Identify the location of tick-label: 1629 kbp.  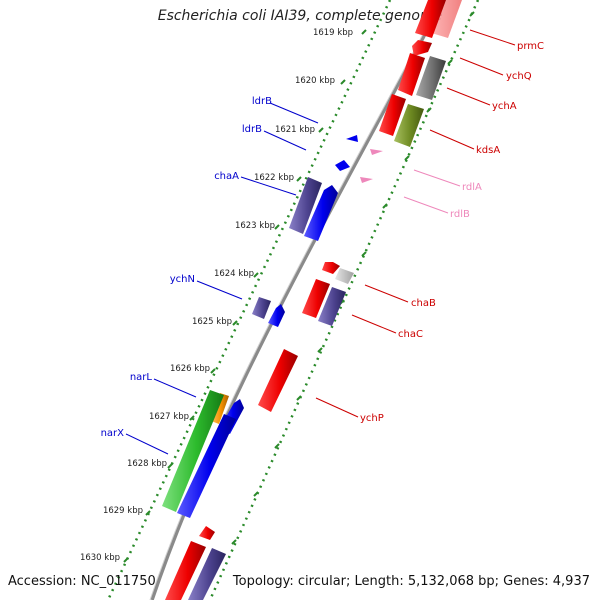
(123, 511).